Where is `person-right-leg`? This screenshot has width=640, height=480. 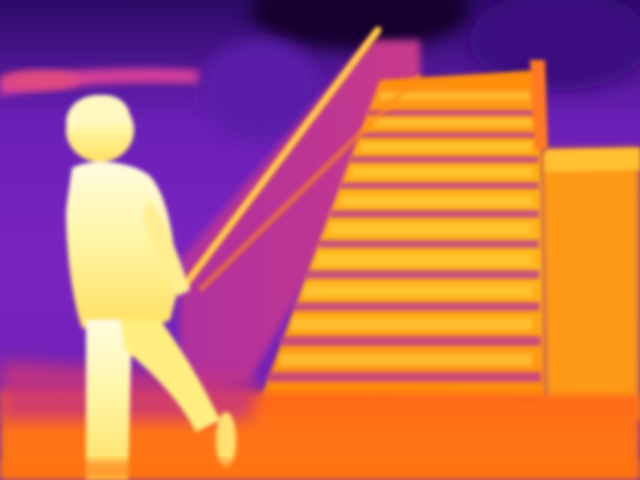
person-right-leg is located at coordinates (170, 376).